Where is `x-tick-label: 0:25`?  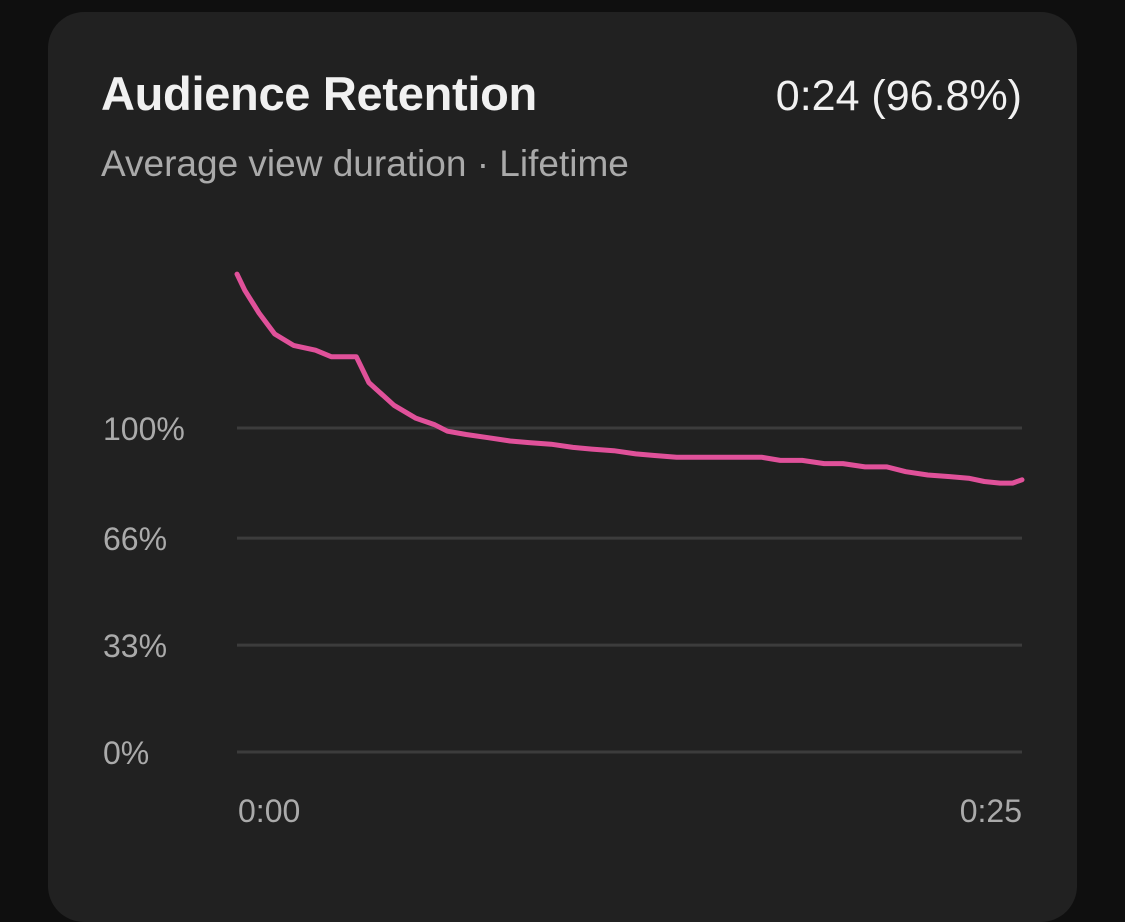
x-tick-label: 0:25 is located at coordinates (991, 811).